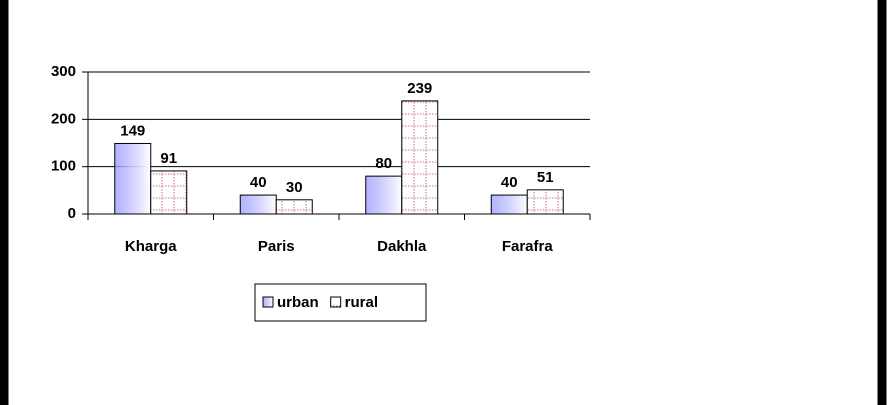 This screenshot has height=405, width=887. What do you see at coordinates (528, 246) in the screenshot?
I see `x-tick-label: Farafra` at bounding box center [528, 246].